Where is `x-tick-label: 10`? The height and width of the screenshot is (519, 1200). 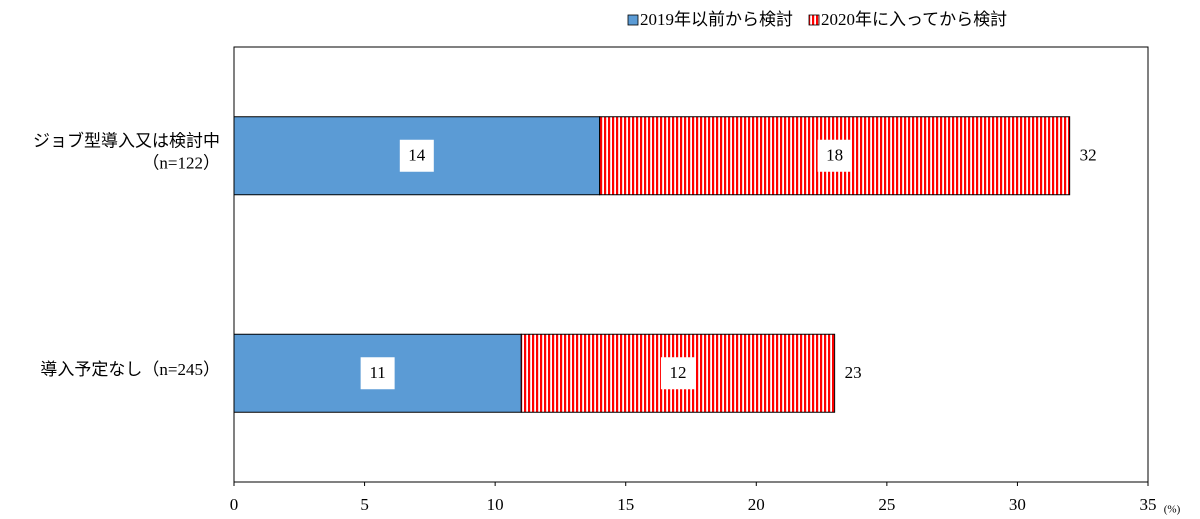
x-tick-label: 10 is located at coordinates (495, 504).